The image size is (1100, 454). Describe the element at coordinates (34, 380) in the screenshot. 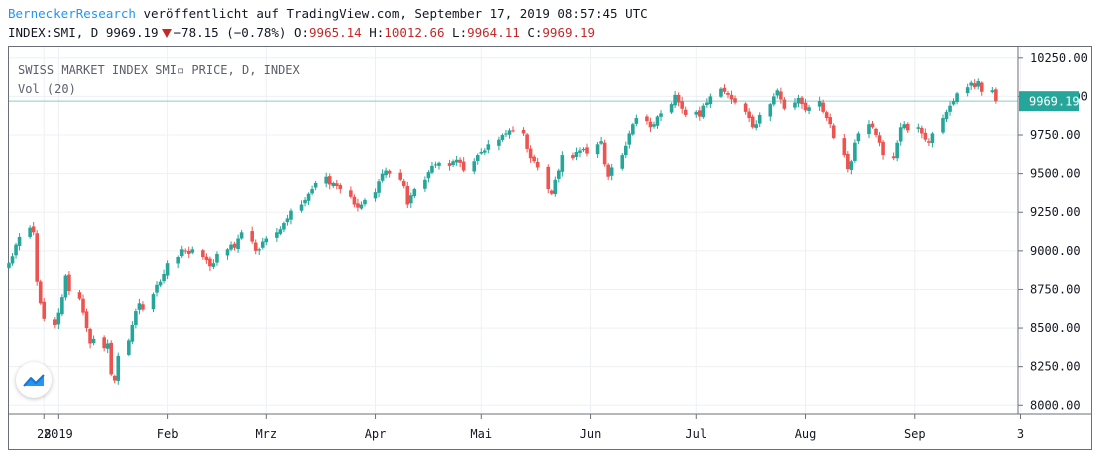

I see `tradingview-logo-icon` at that location.